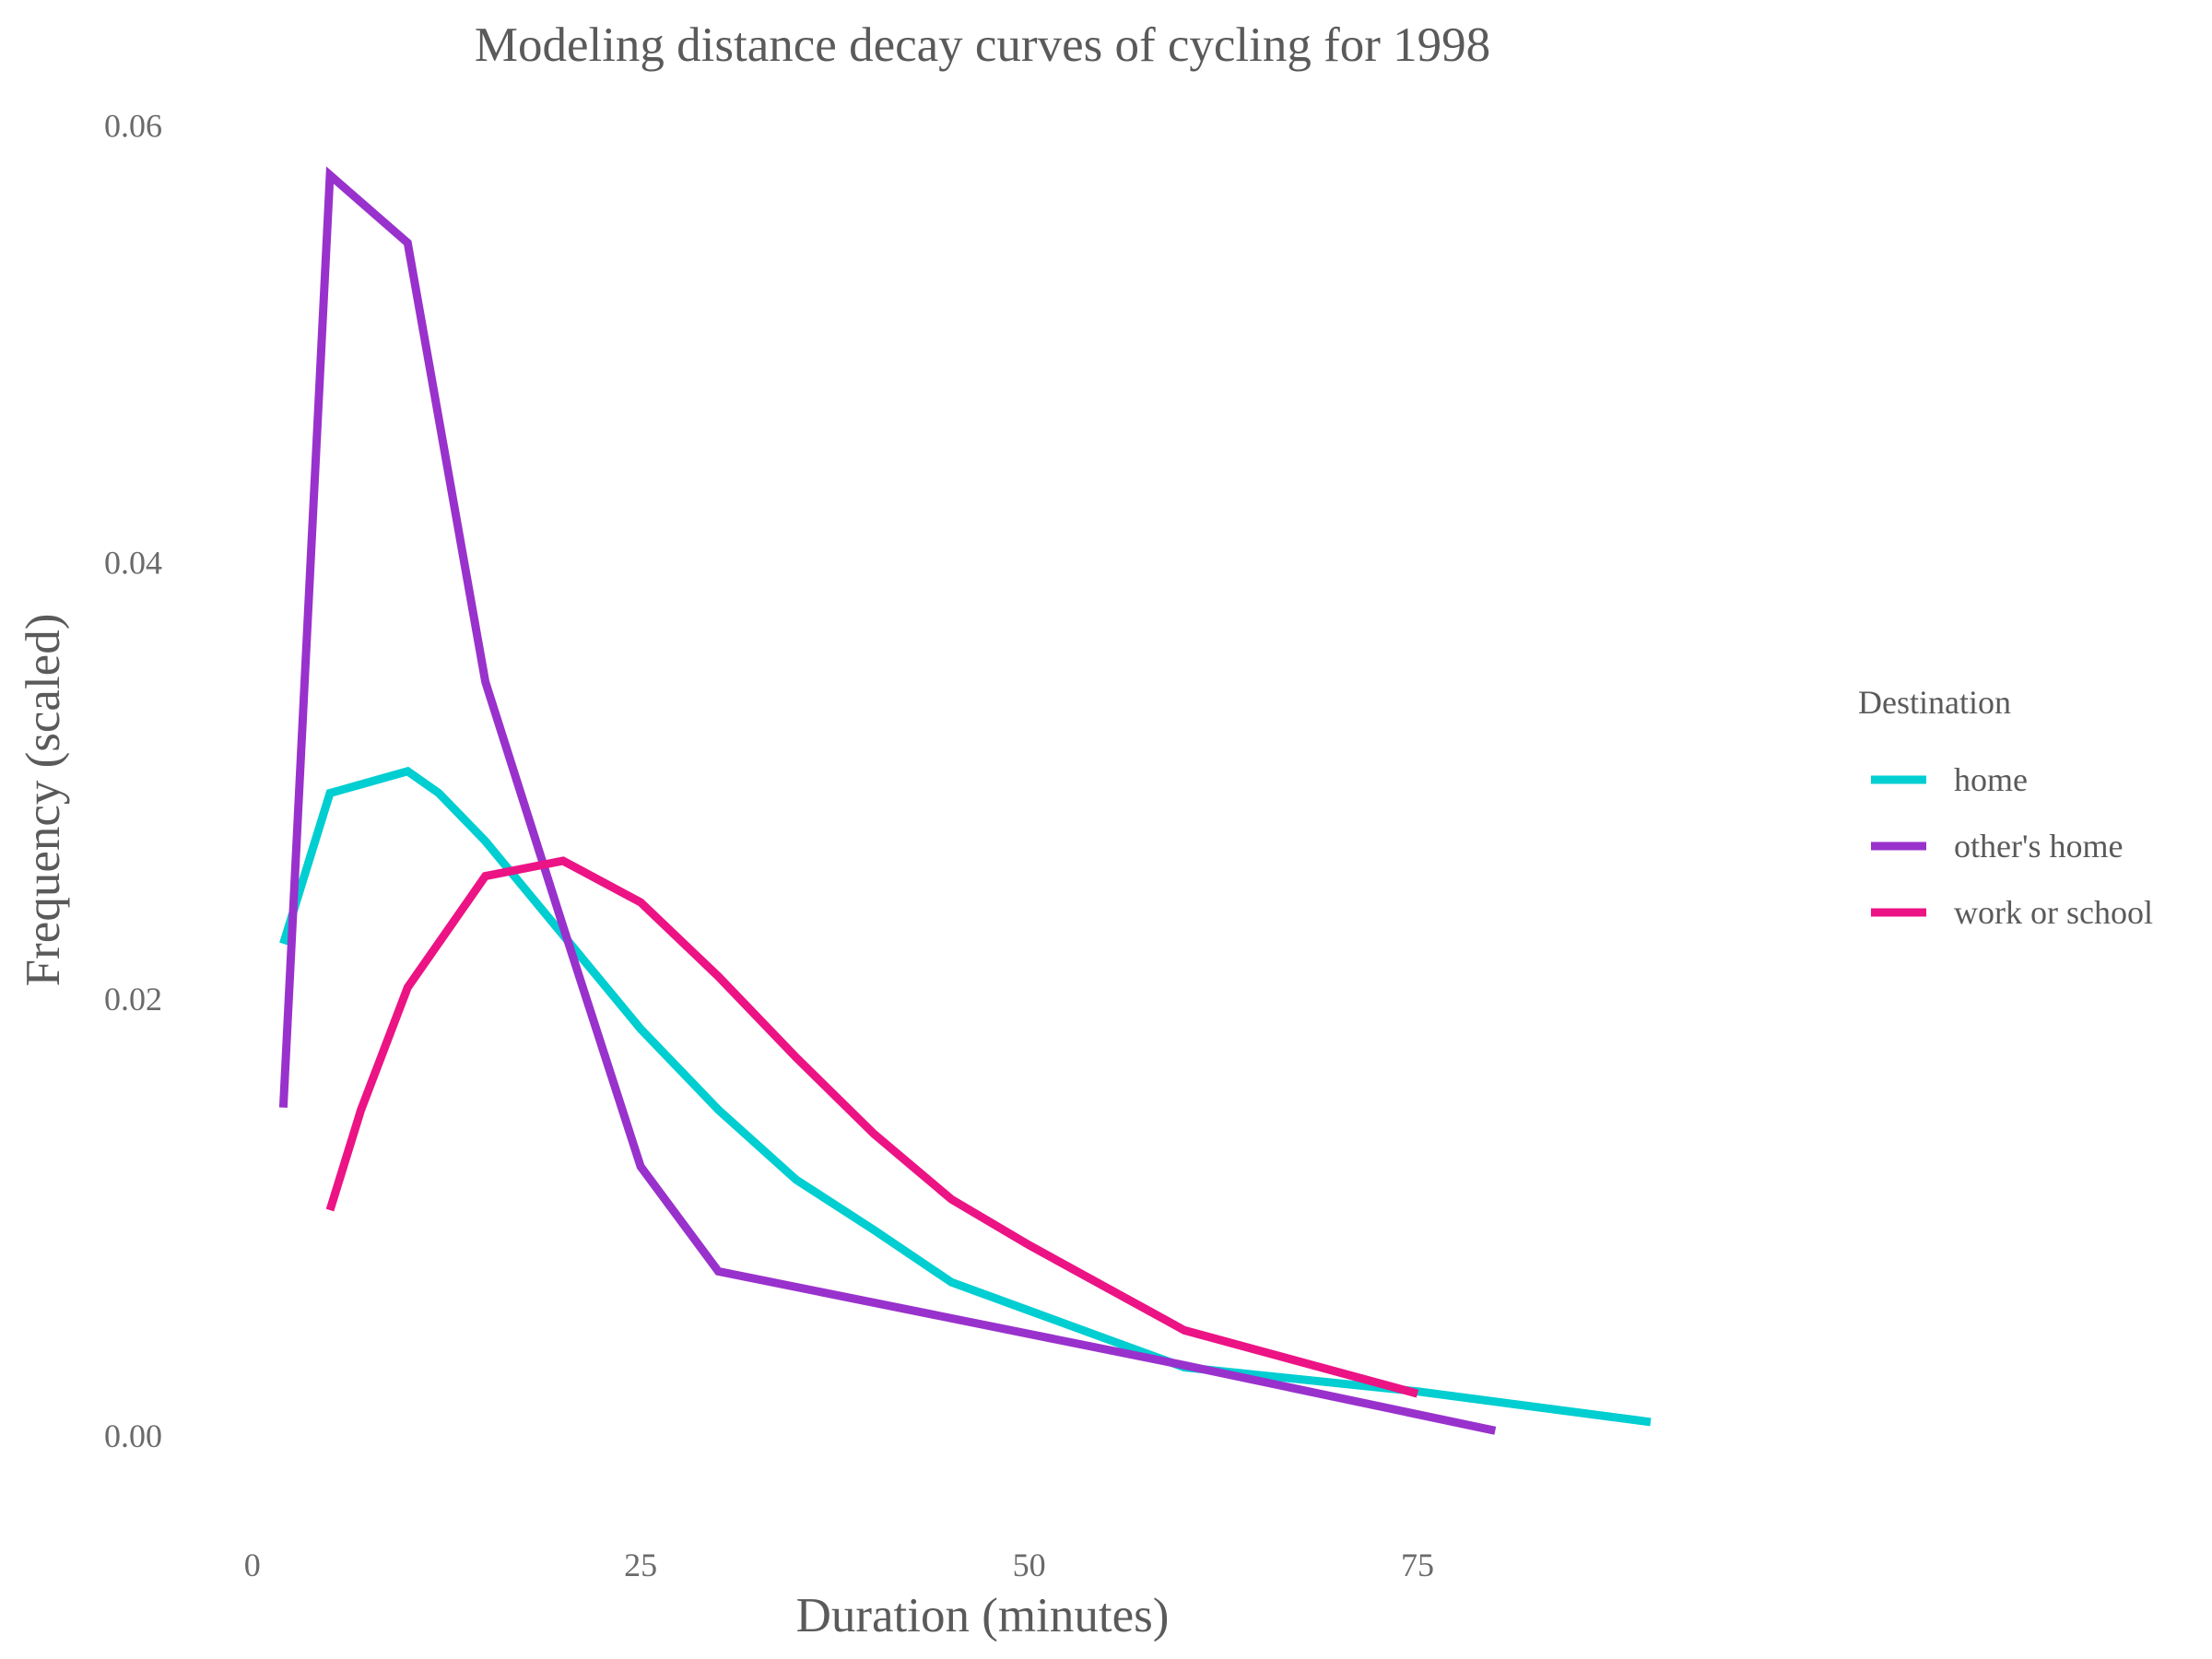  Describe the element at coordinates (1029, 1565) in the screenshot. I see `x-tick-label: 50` at that location.